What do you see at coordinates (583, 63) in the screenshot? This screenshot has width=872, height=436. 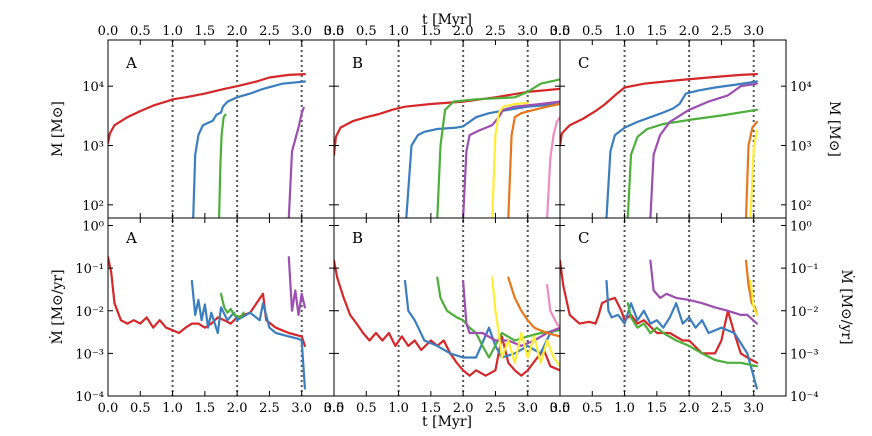 I see `panel-label-top-C: C` at bounding box center [583, 63].